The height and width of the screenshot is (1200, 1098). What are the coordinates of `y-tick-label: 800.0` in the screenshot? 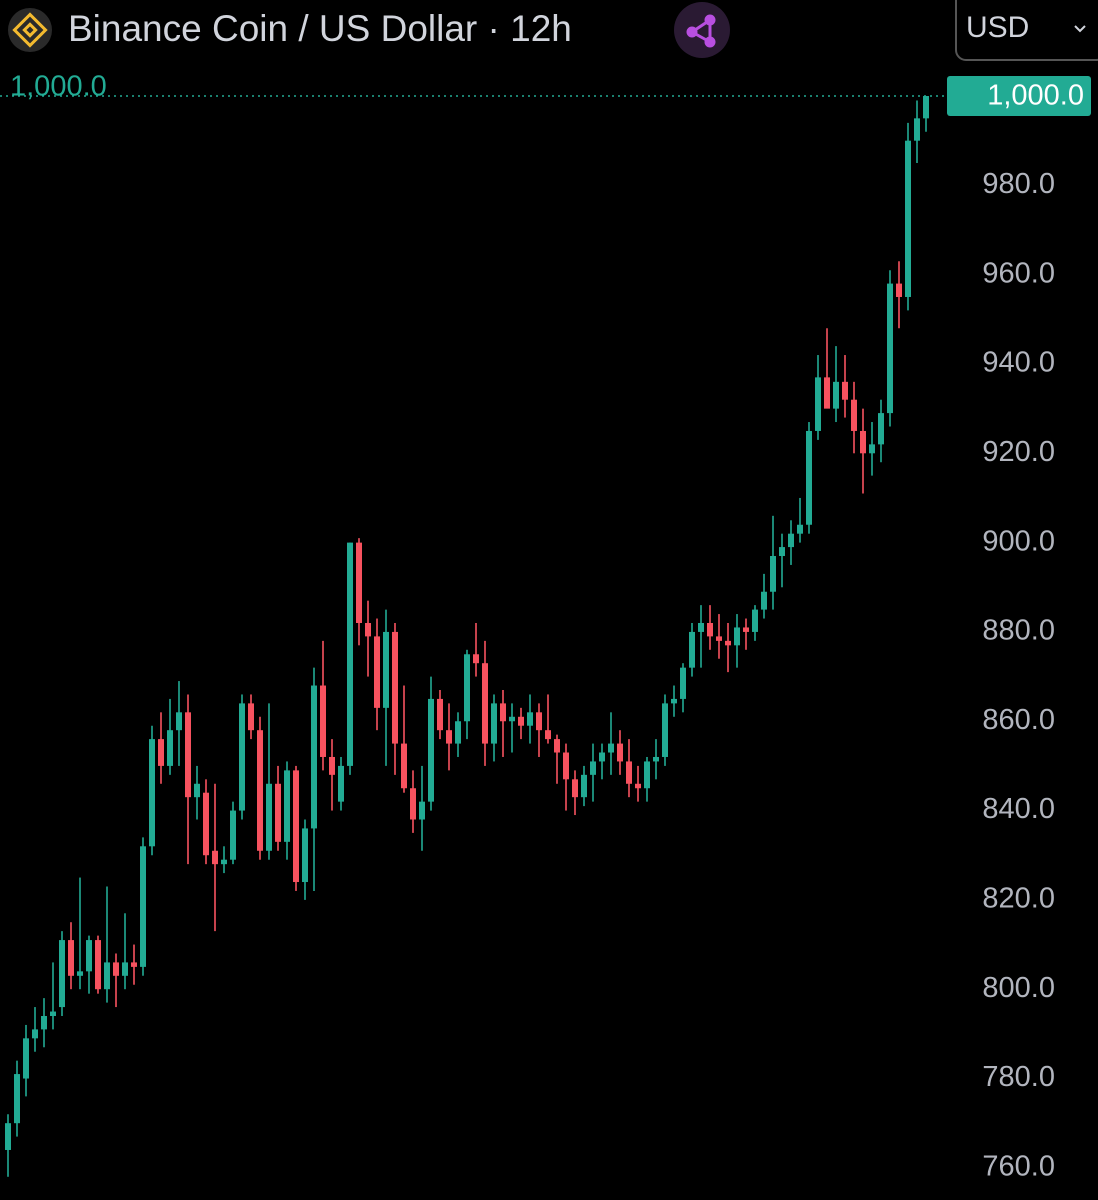 It's located at (1018, 988).